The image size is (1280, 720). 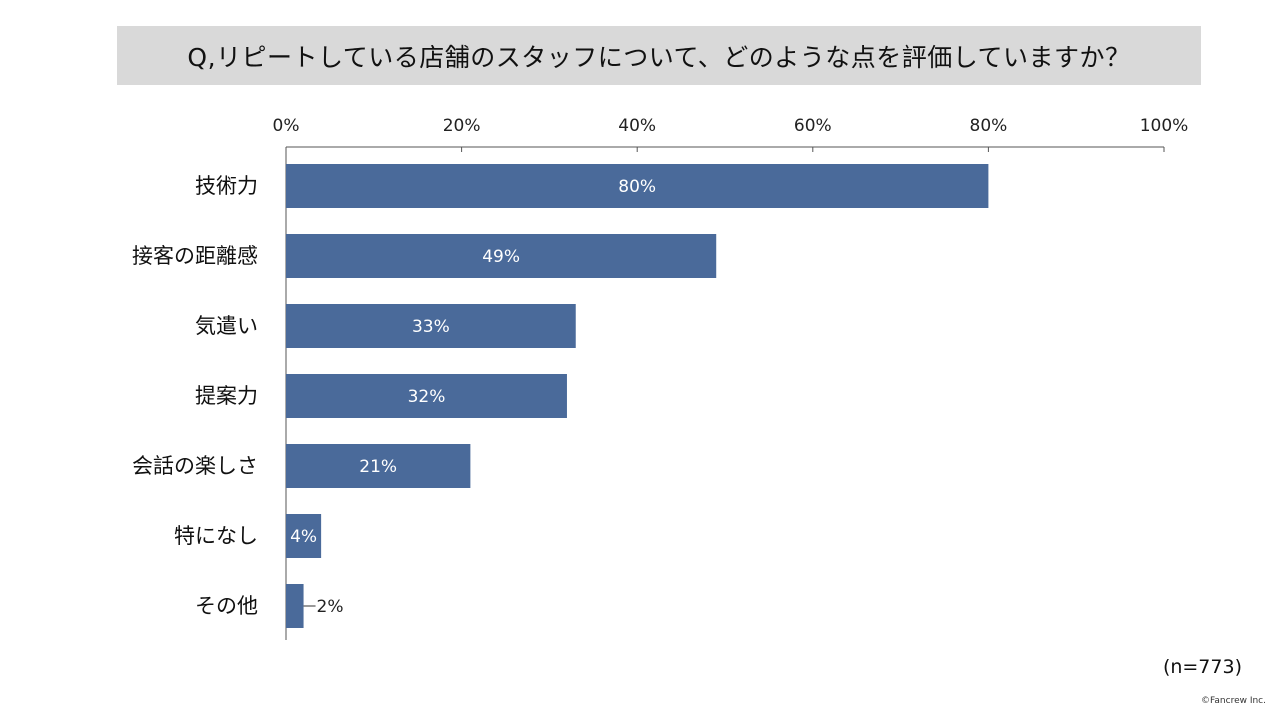 I want to click on chart-title: Q,リピートしている店舗のスタッフについて、どのような点を評価していますか？, so click(x=659, y=57).